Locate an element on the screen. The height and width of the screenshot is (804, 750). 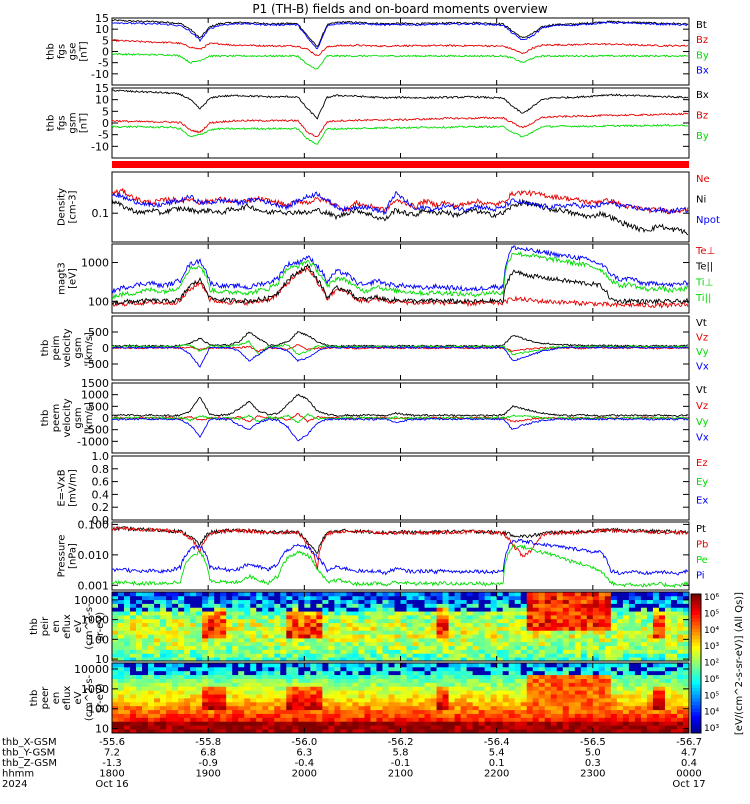
colorbar-swatch is located at coordinates (696, 606).